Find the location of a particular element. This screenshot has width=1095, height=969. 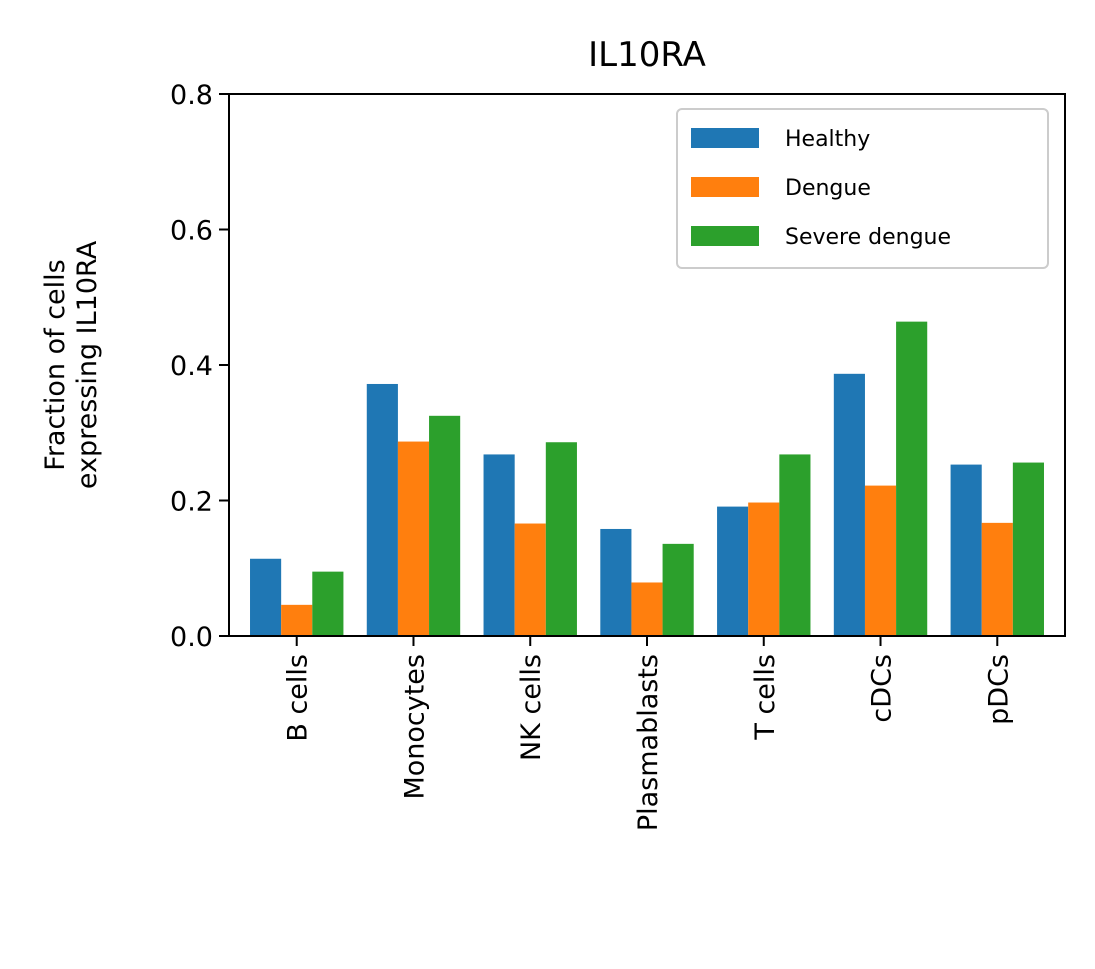

bar-dengue-pdcs is located at coordinates (997, 579).